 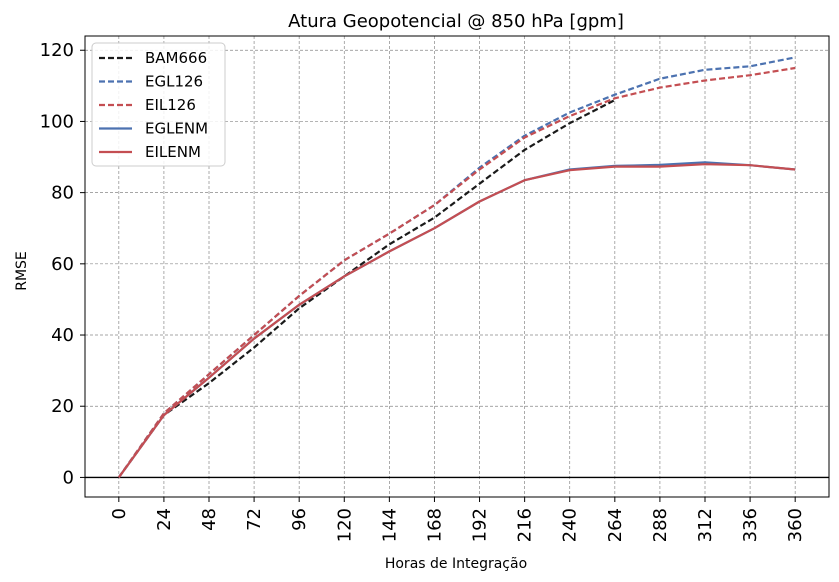 I want to click on y-tick-label: 0, so click(x=68, y=477).